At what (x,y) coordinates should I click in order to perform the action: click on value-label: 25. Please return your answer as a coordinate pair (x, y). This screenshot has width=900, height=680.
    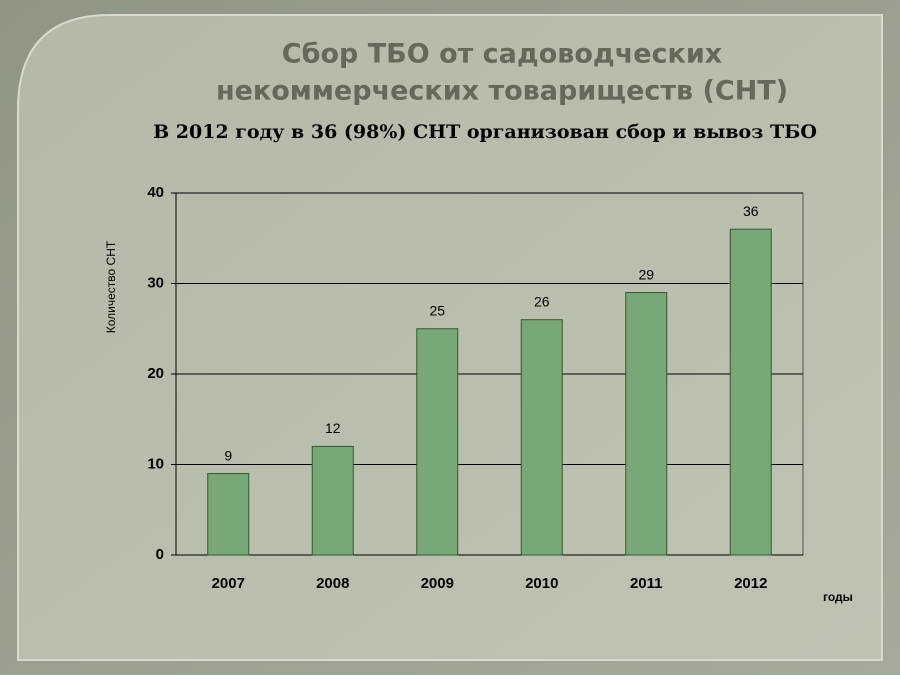
    Looking at the image, I should click on (437, 310).